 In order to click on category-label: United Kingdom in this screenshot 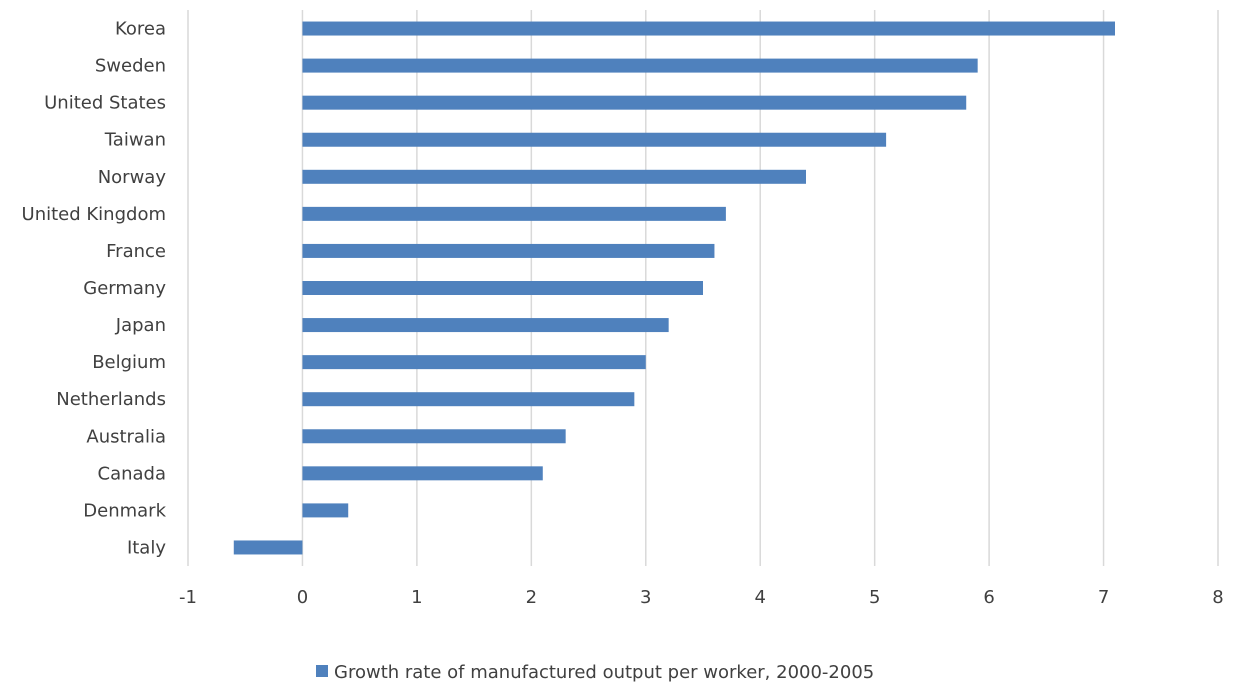, I will do `click(94, 214)`.